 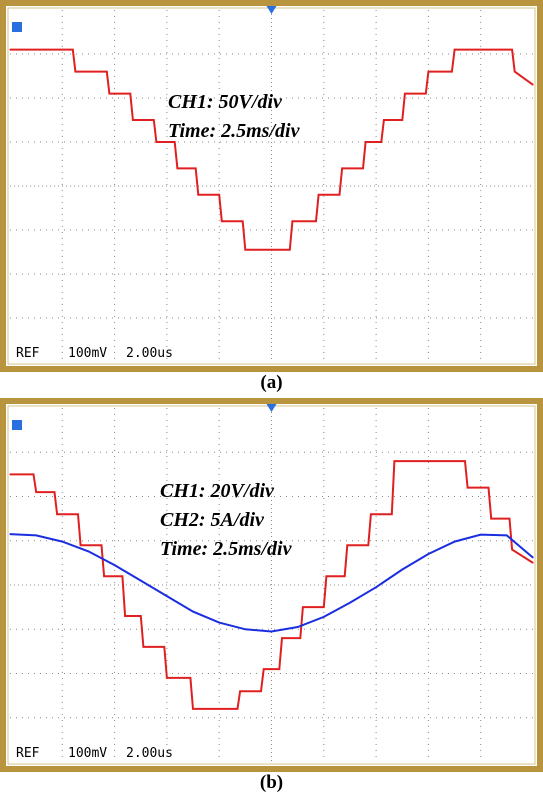 I want to click on panel-caption-a: (a), so click(x=271, y=382).